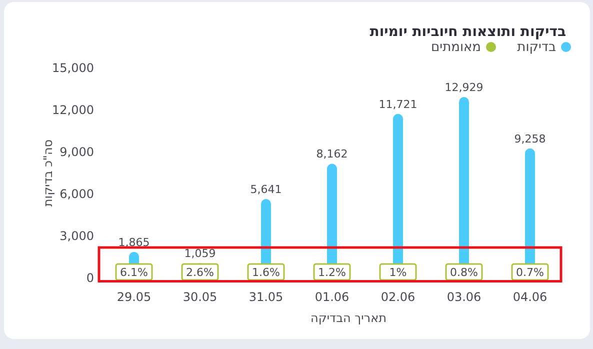 The width and height of the screenshot is (593, 349). Describe the element at coordinates (200, 253) in the screenshot. I see `data-label: 1,059` at that location.